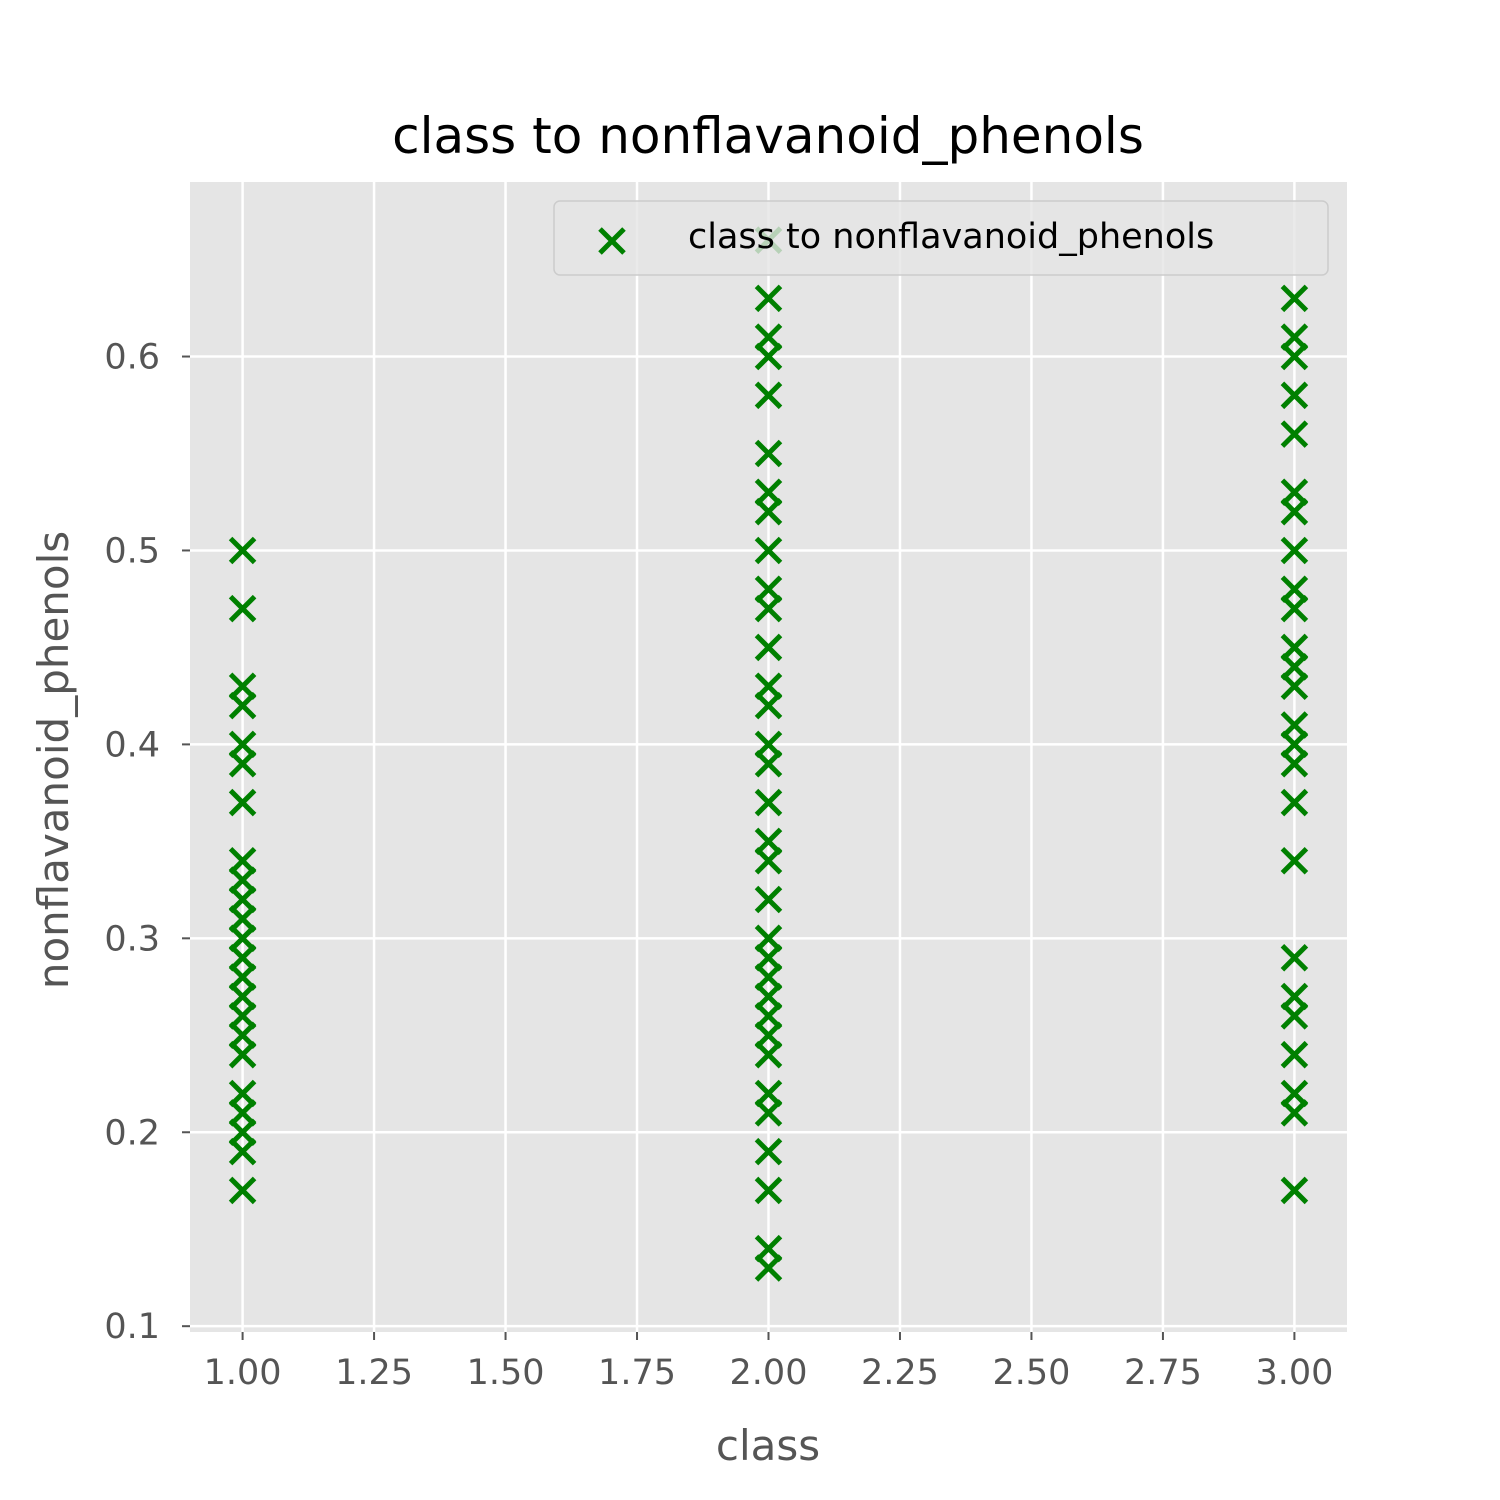 The height and width of the screenshot is (1500, 1500). What do you see at coordinates (900, 1373) in the screenshot?
I see `x-tick-label: 2.25` at bounding box center [900, 1373].